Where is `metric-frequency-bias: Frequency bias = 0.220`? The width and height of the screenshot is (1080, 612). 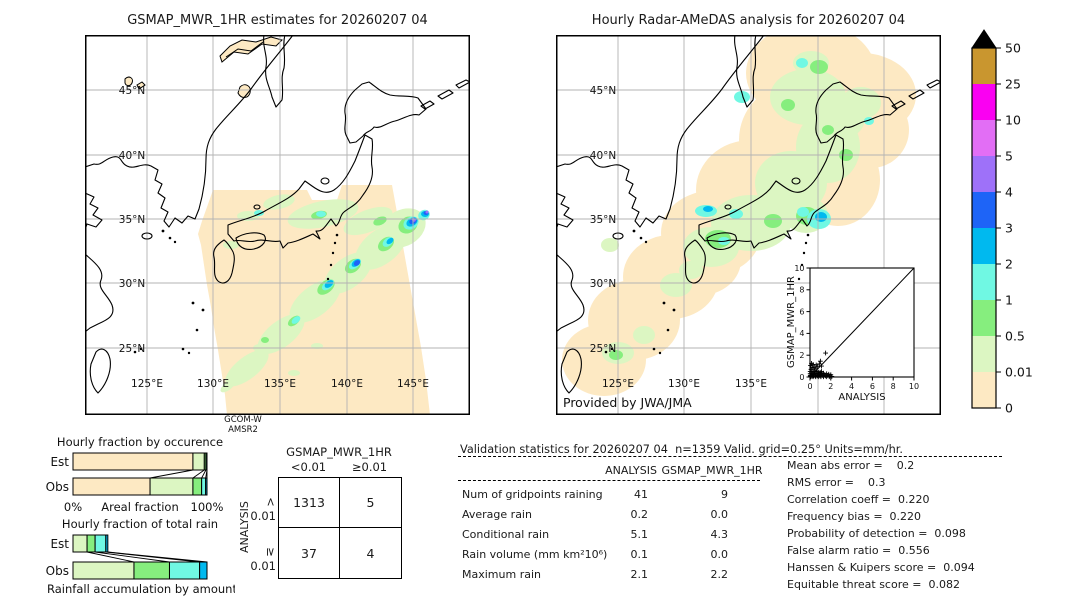 metric-frequency-bias: Frequency bias = 0.220 is located at coordinates (854, 516).